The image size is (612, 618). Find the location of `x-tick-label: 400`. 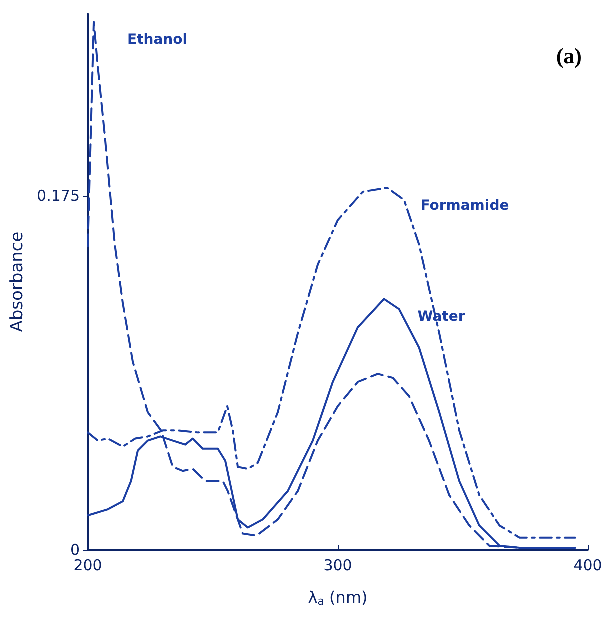

x-tick-label: 400 is located at coordinates (588, 565).